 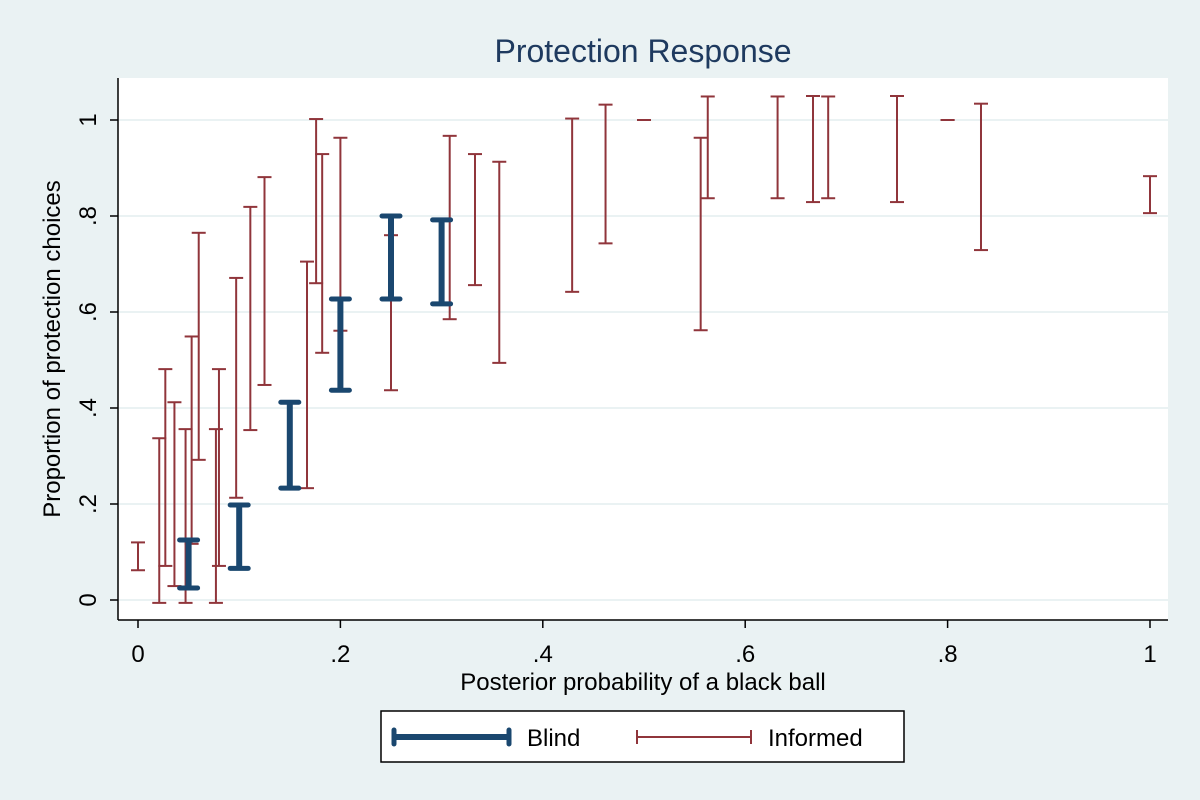 What do you see at coordinates (88, 408) in the screenshot?
I see `y-tick-label: .4` at bounding box center [88, 408].